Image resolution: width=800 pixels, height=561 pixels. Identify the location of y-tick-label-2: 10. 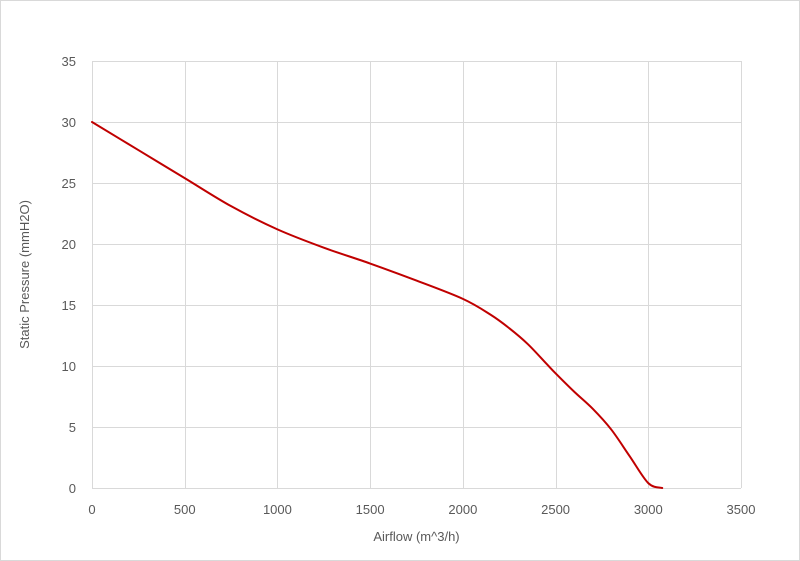
(69, 366).